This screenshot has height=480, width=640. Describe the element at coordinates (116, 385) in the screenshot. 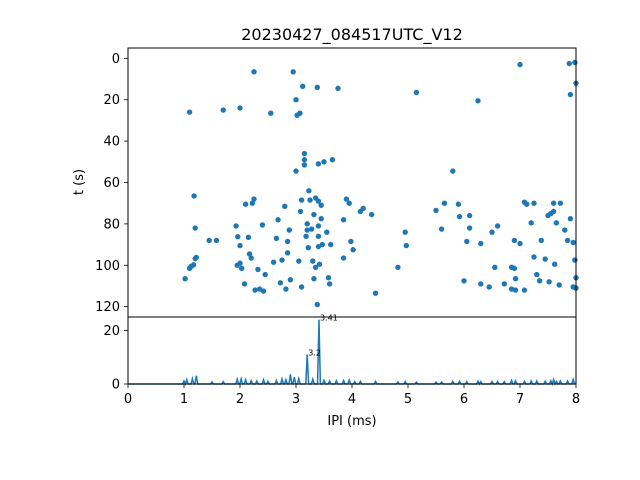

I see `histogram-y-tick-label: 0` at that location.